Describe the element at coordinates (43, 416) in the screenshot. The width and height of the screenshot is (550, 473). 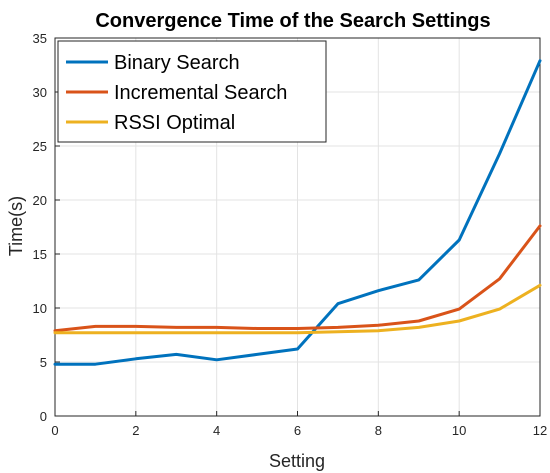
I see `y-tick-label: 0` at that location.